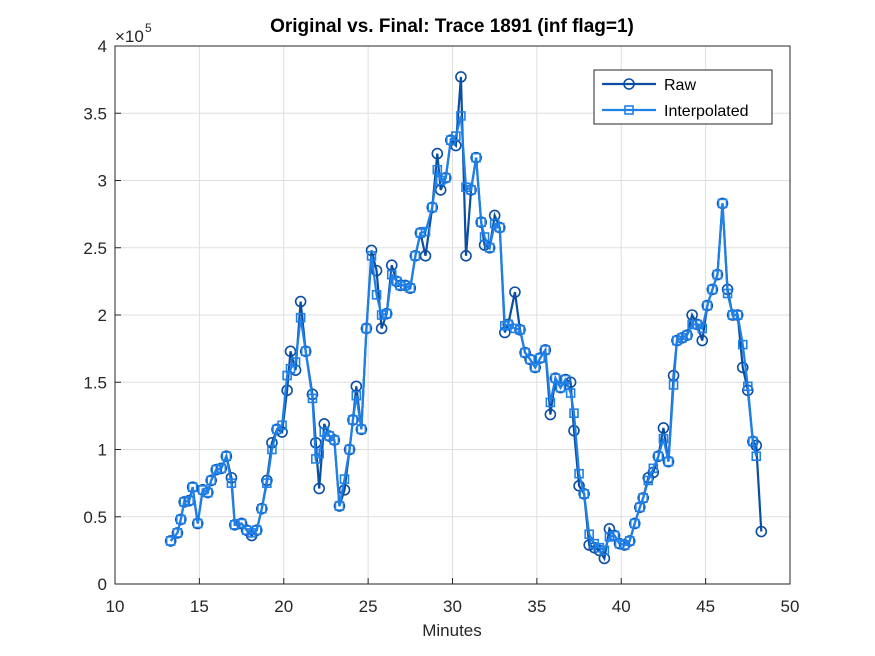 This screenshot has width=875, height=656. What do you see at coordinates (102, 450) in the screenshot?
I see `y-tick-label: 1` at bounding box center [102, 450].